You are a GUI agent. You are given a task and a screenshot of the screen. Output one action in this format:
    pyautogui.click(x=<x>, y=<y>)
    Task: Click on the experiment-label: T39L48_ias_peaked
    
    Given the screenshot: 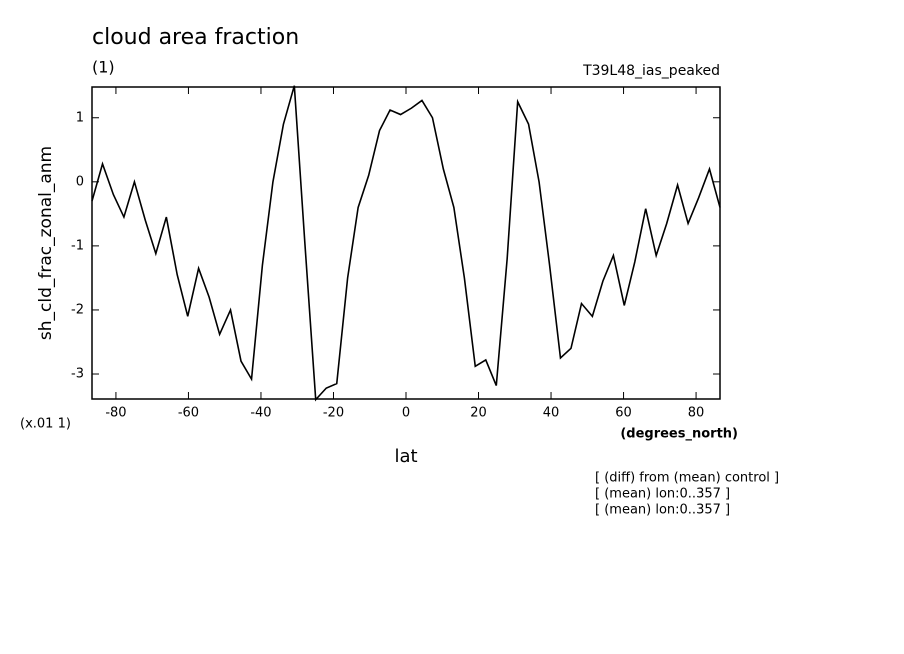 What is the action you would take?
    pyautogui.click(x=651, y=71)
    